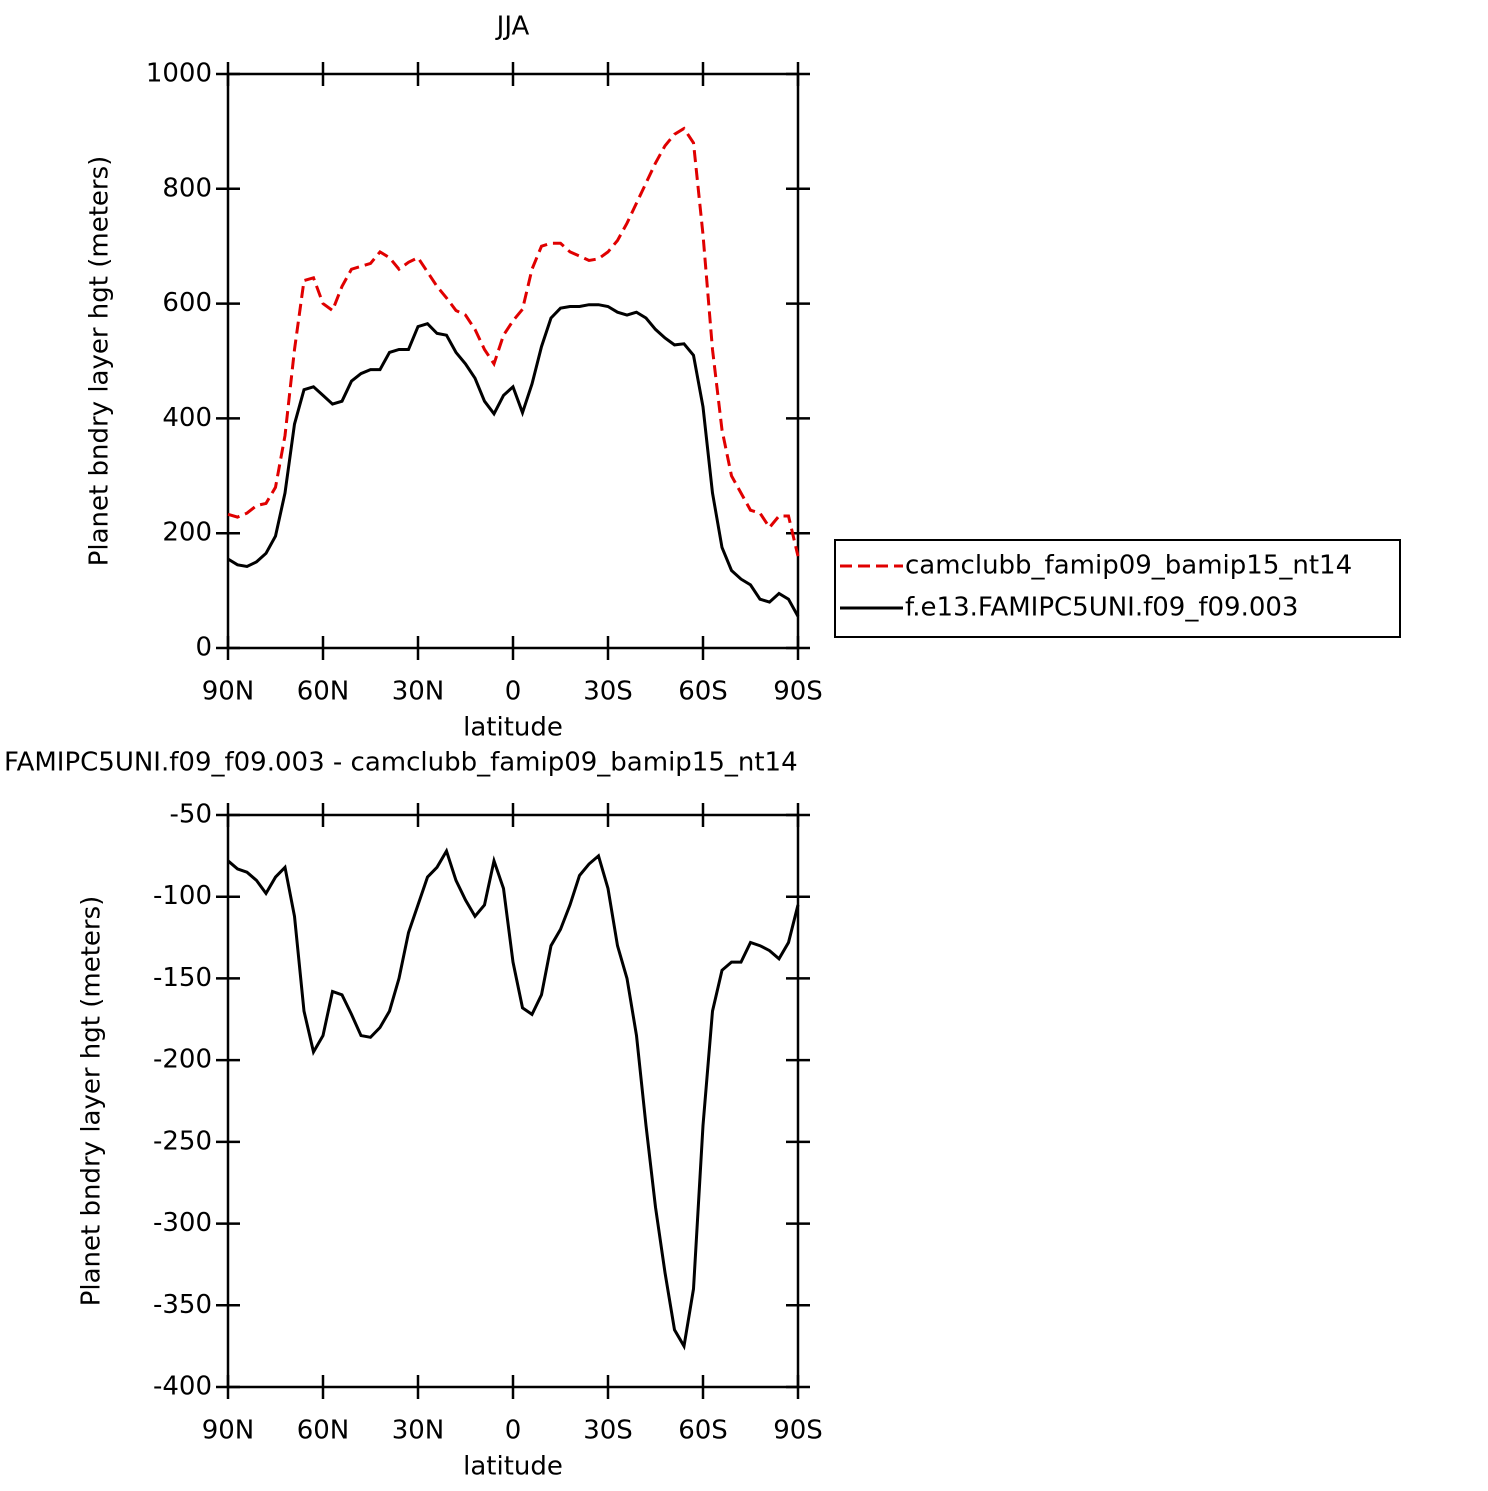 This screenshot has height=1491, width=1488. I want to click on y-tick-label: -350, so click(182, 1305).